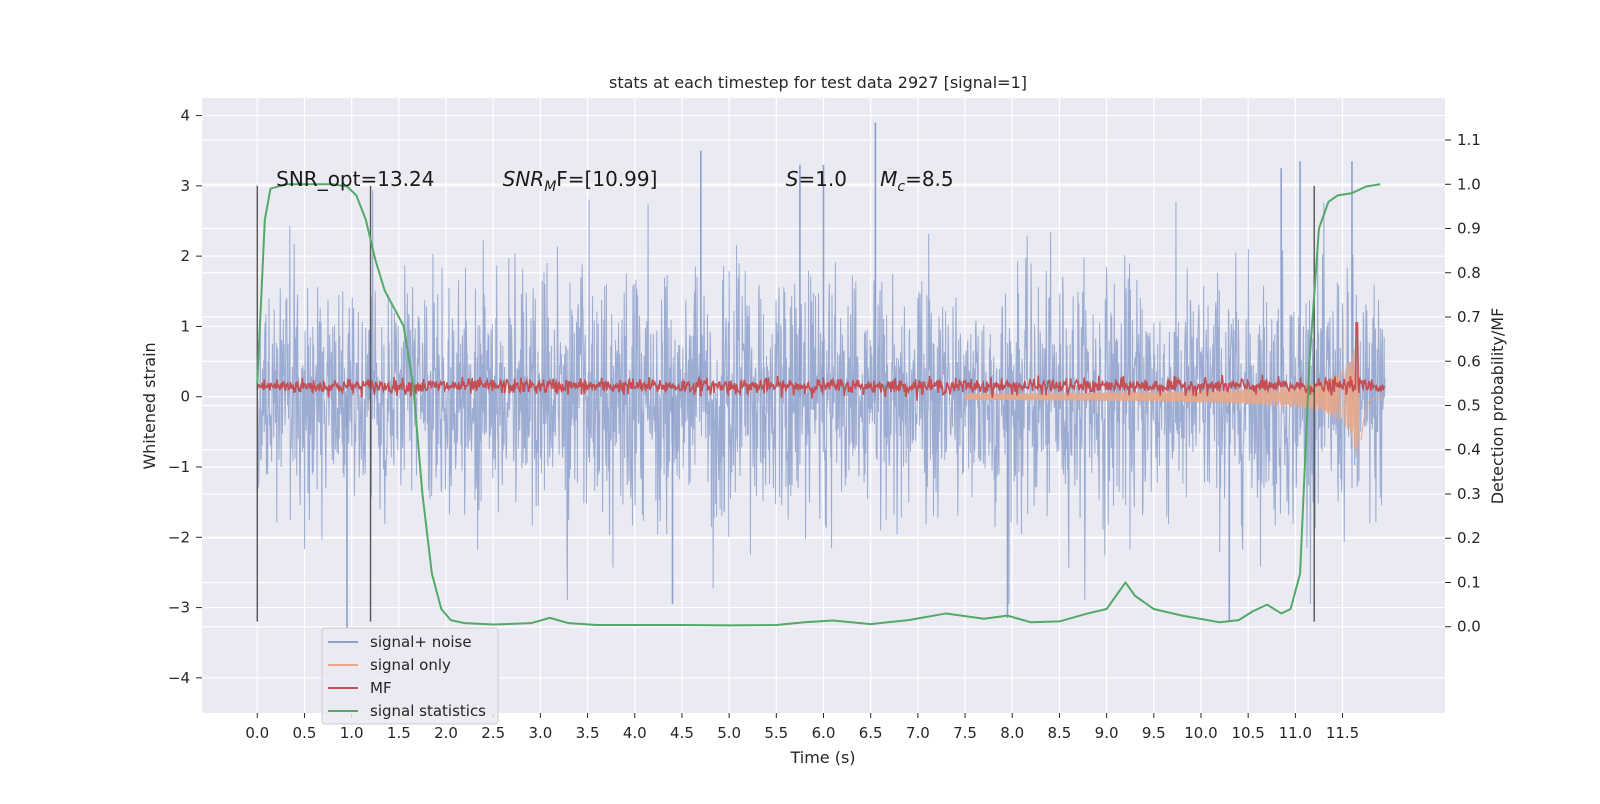 Image resolution: width=1600 pixels, height=804 pixels. What do you see at coordinates (580, 181) in the screenshot?
I see `annotation-1: SNRMF=[10.99]` at bounding box center [580, 181].